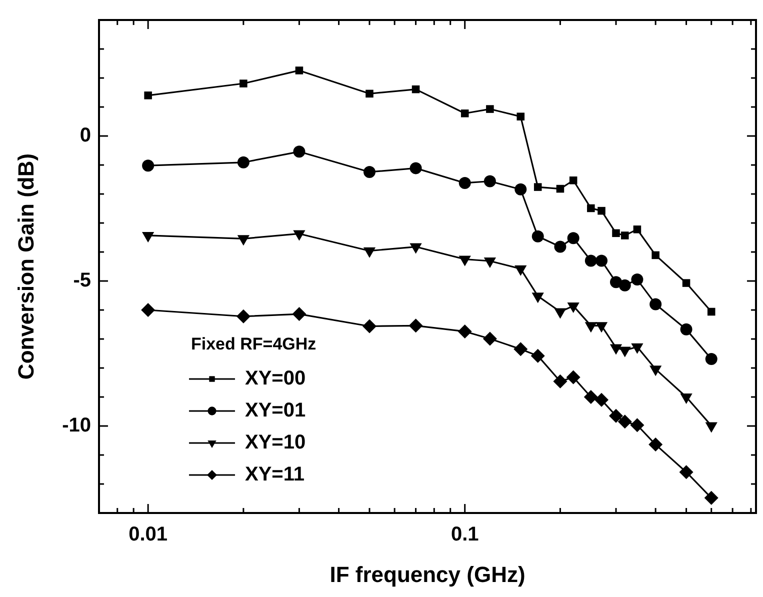 The image size is (763, 597). Describe the element at coordinates (275, 379) in the screenshot. I see `legend-label: XY=00` at that location.